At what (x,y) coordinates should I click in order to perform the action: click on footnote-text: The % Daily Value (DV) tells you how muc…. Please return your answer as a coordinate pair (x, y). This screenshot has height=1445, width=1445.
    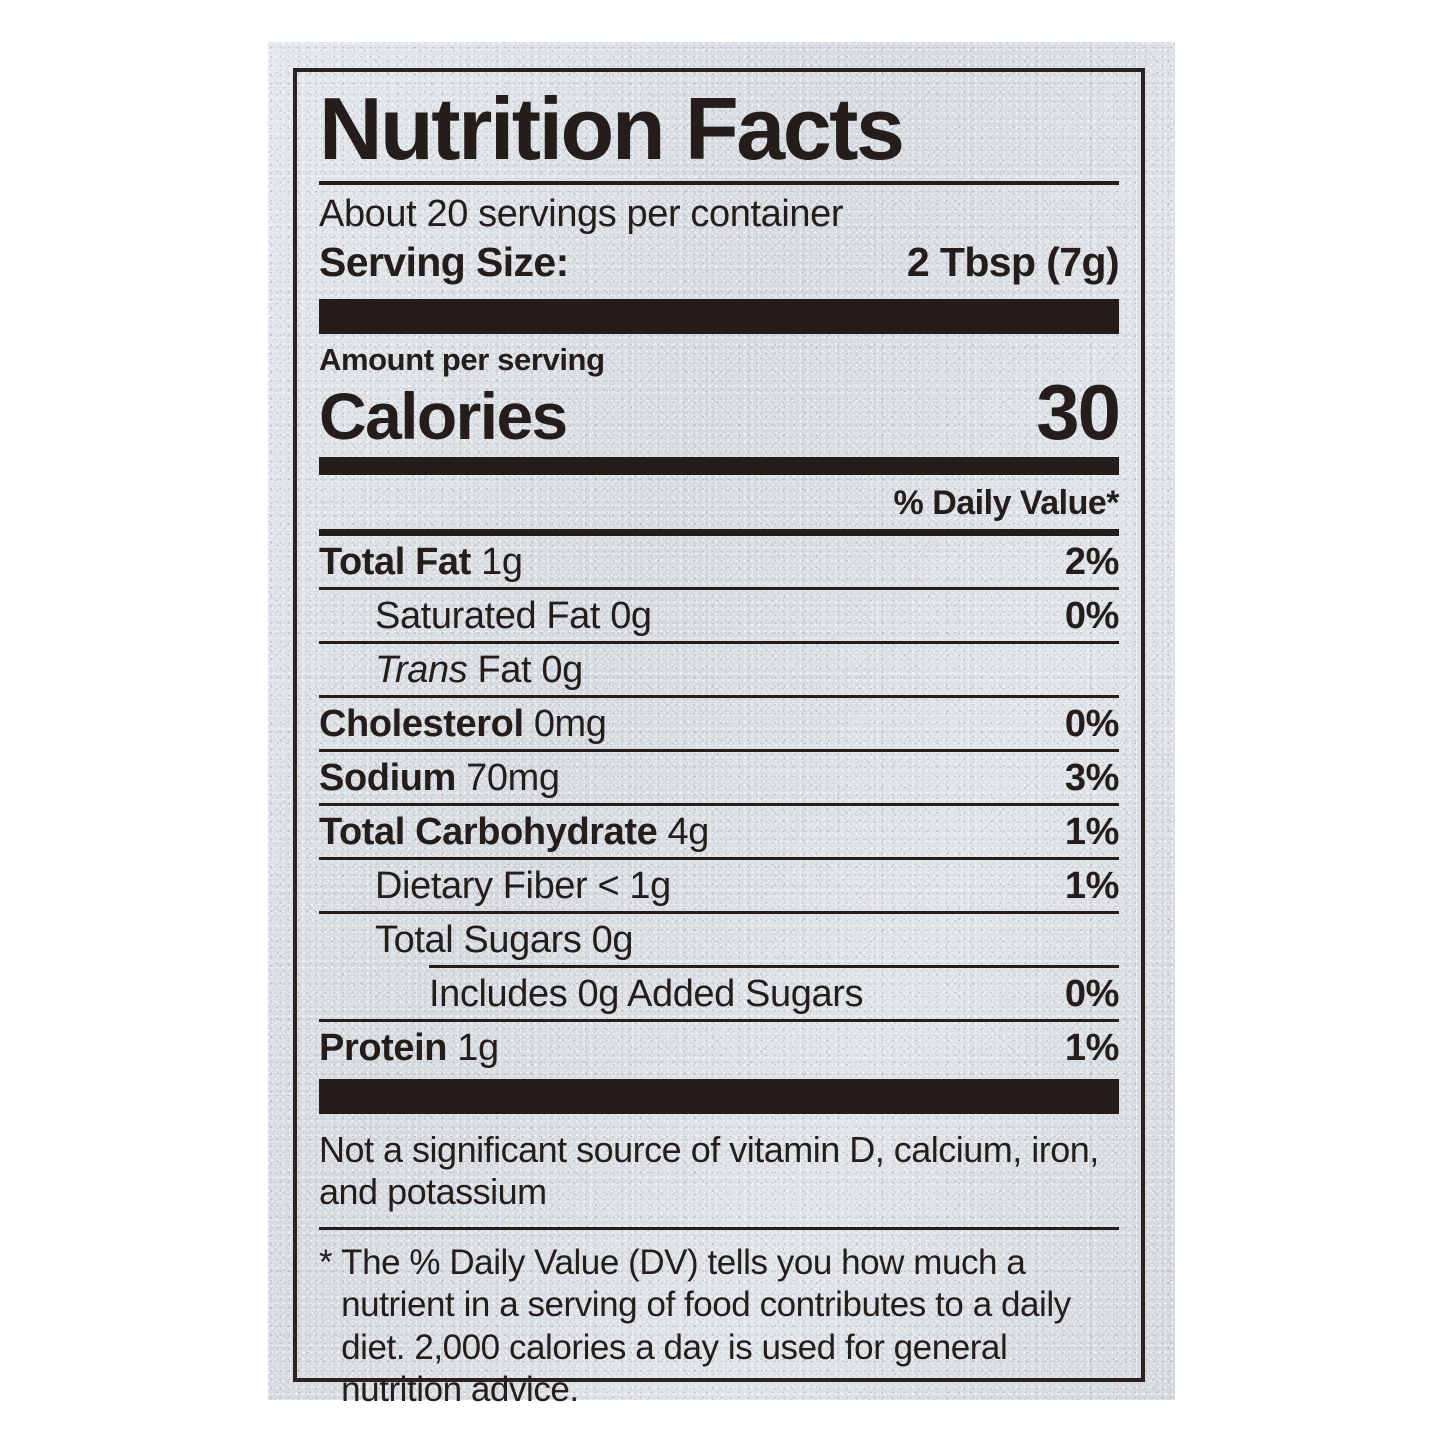
    Looking at the image, I should click on (706, 1326).